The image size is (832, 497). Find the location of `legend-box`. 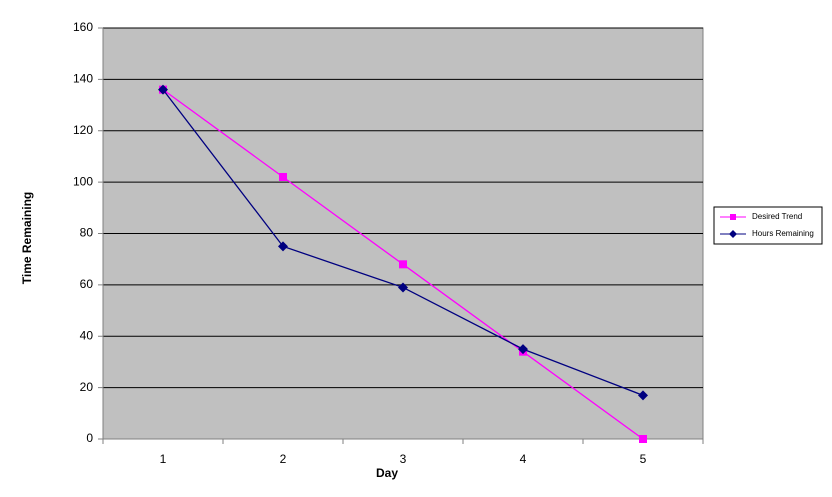

legend-box is located at coordinates (768, 225).